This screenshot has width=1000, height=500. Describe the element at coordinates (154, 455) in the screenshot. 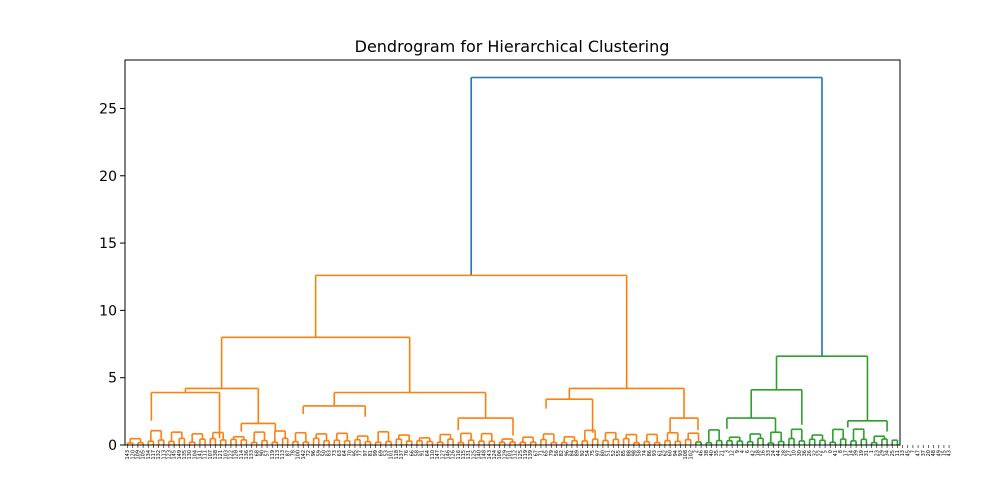

I see `leaf-label: 117` at that location.